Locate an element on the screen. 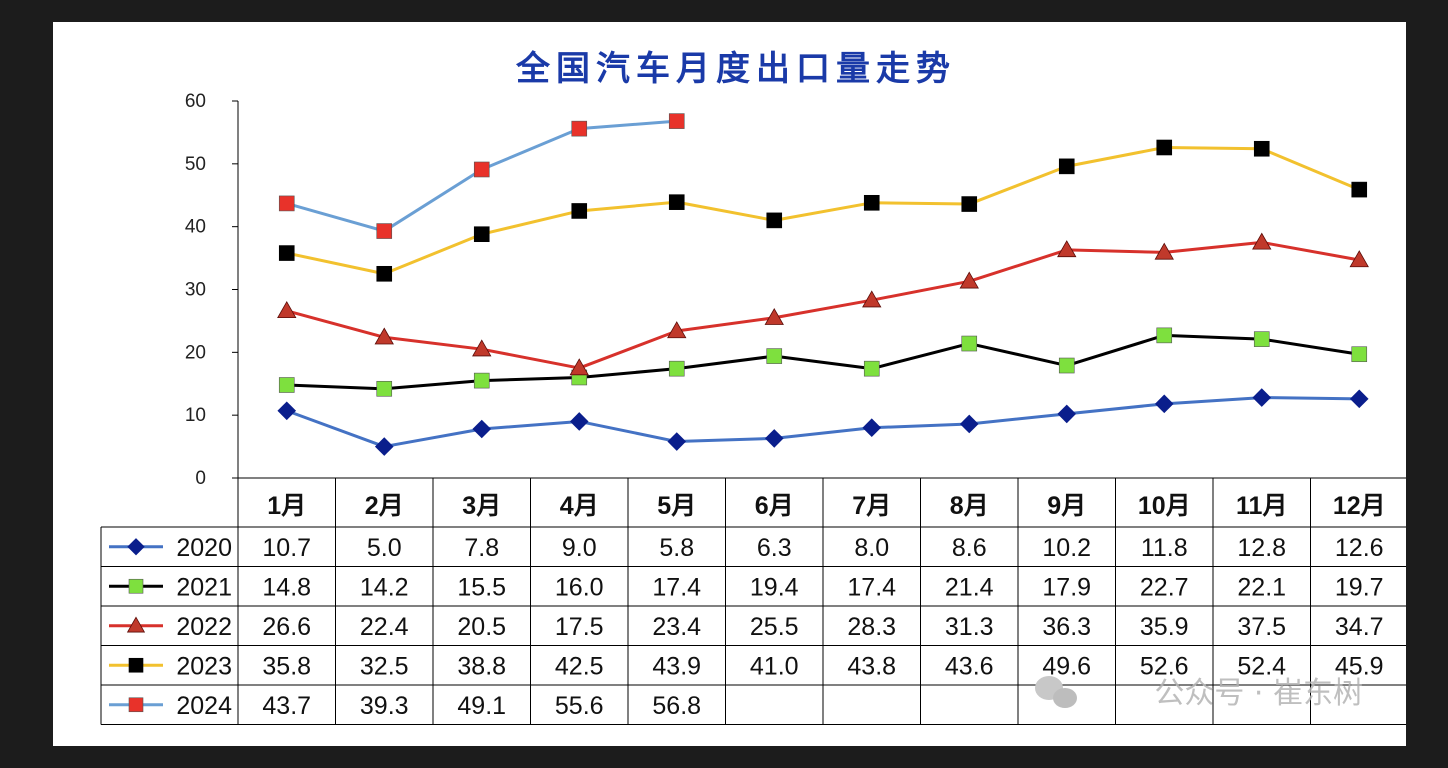 The height and width of the screenshot is (768, 1448). x-tick-label: 2月 is located at coordinates (384, 506).